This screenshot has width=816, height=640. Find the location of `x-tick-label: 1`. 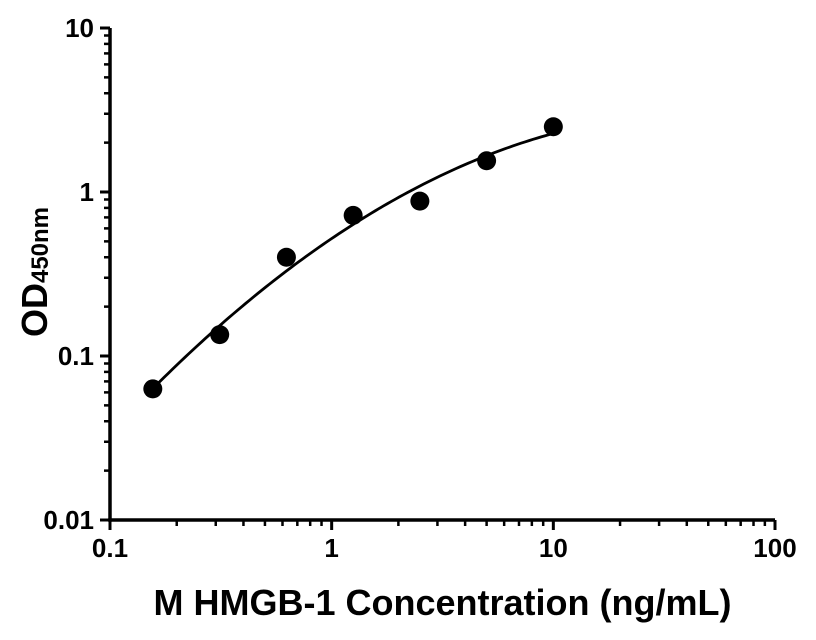

x-tick-label: 1 is located at coordinates (331, 548).